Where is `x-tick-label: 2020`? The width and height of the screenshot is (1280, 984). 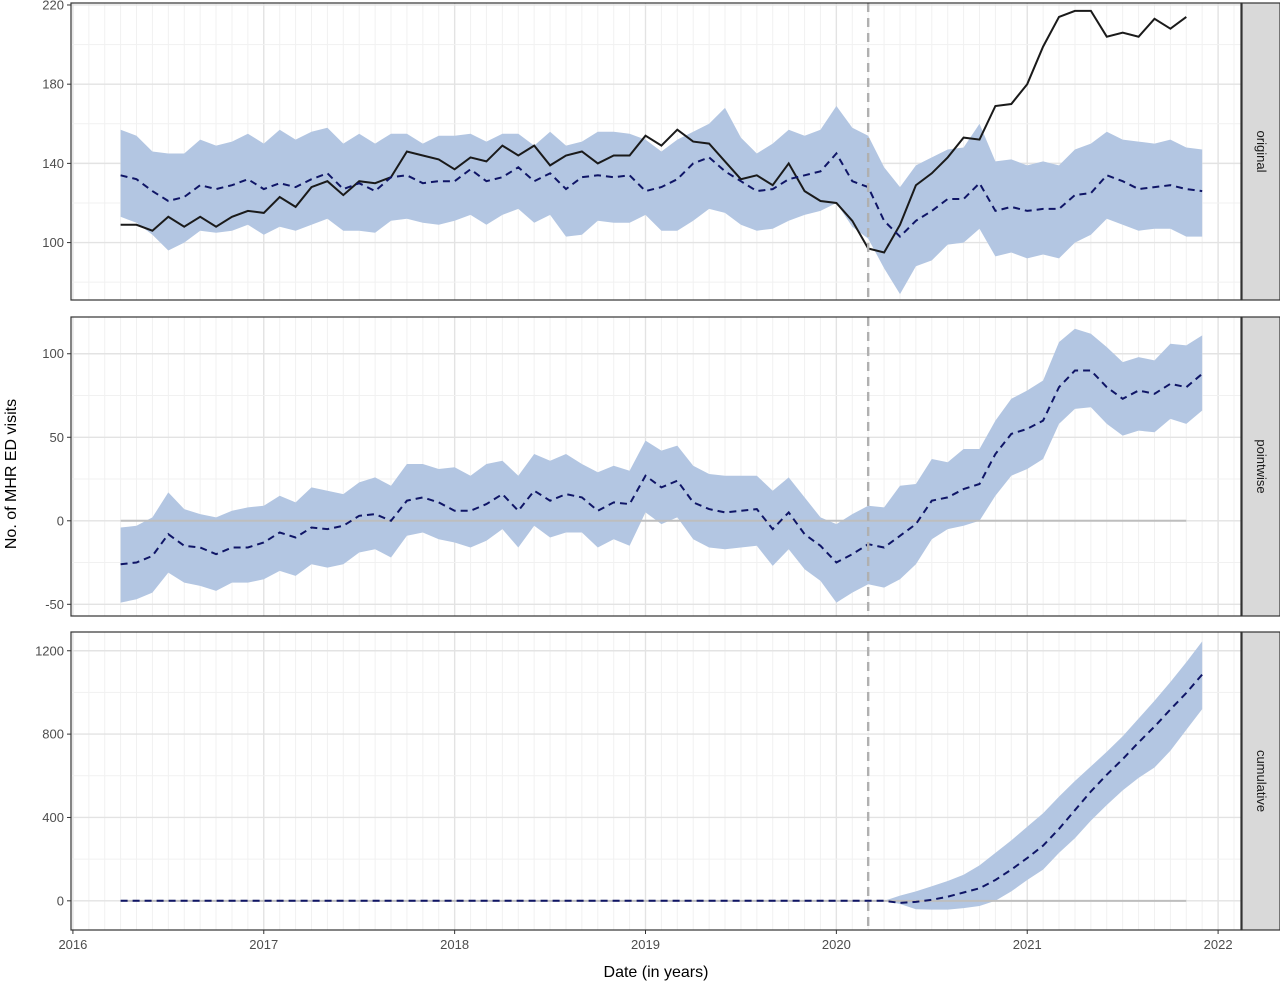 x-tick-label: 2020 is located at coordinates (836, 944).